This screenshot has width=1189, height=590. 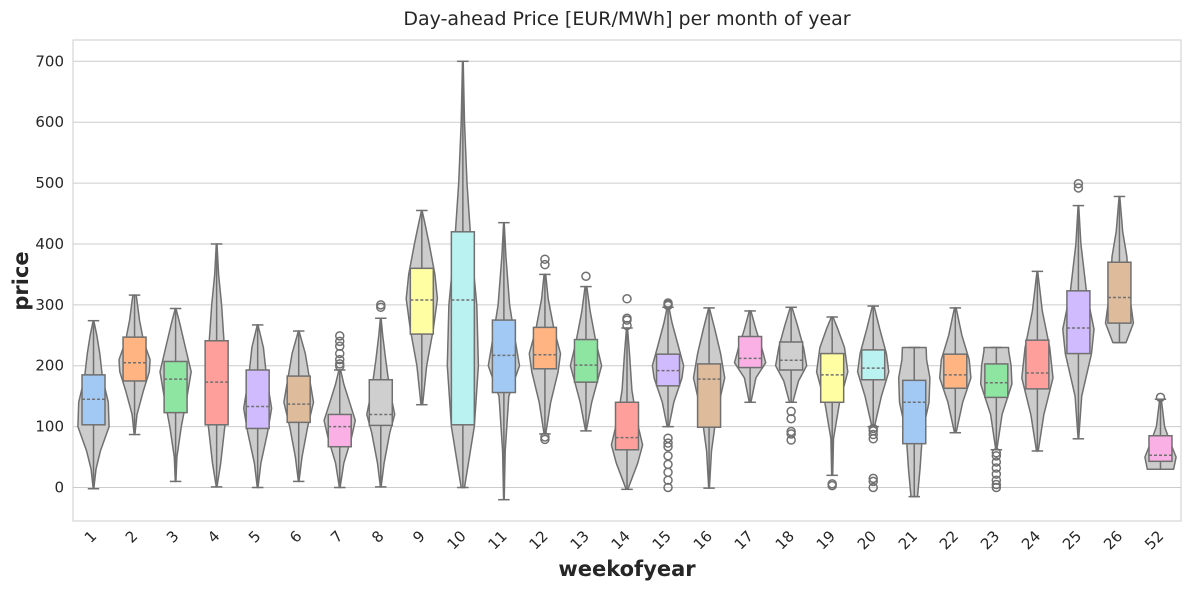 I want to click on x-tick-label: 13, so click(x=580, y=540).